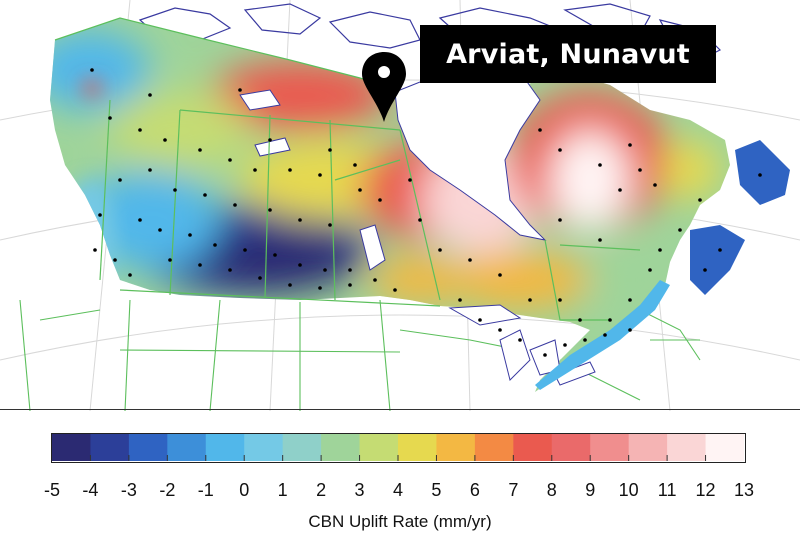 This screenshot has height=541, width=800. Describe the element at coordinates (400, 409) in the screenshot. I see `divider` at that location.